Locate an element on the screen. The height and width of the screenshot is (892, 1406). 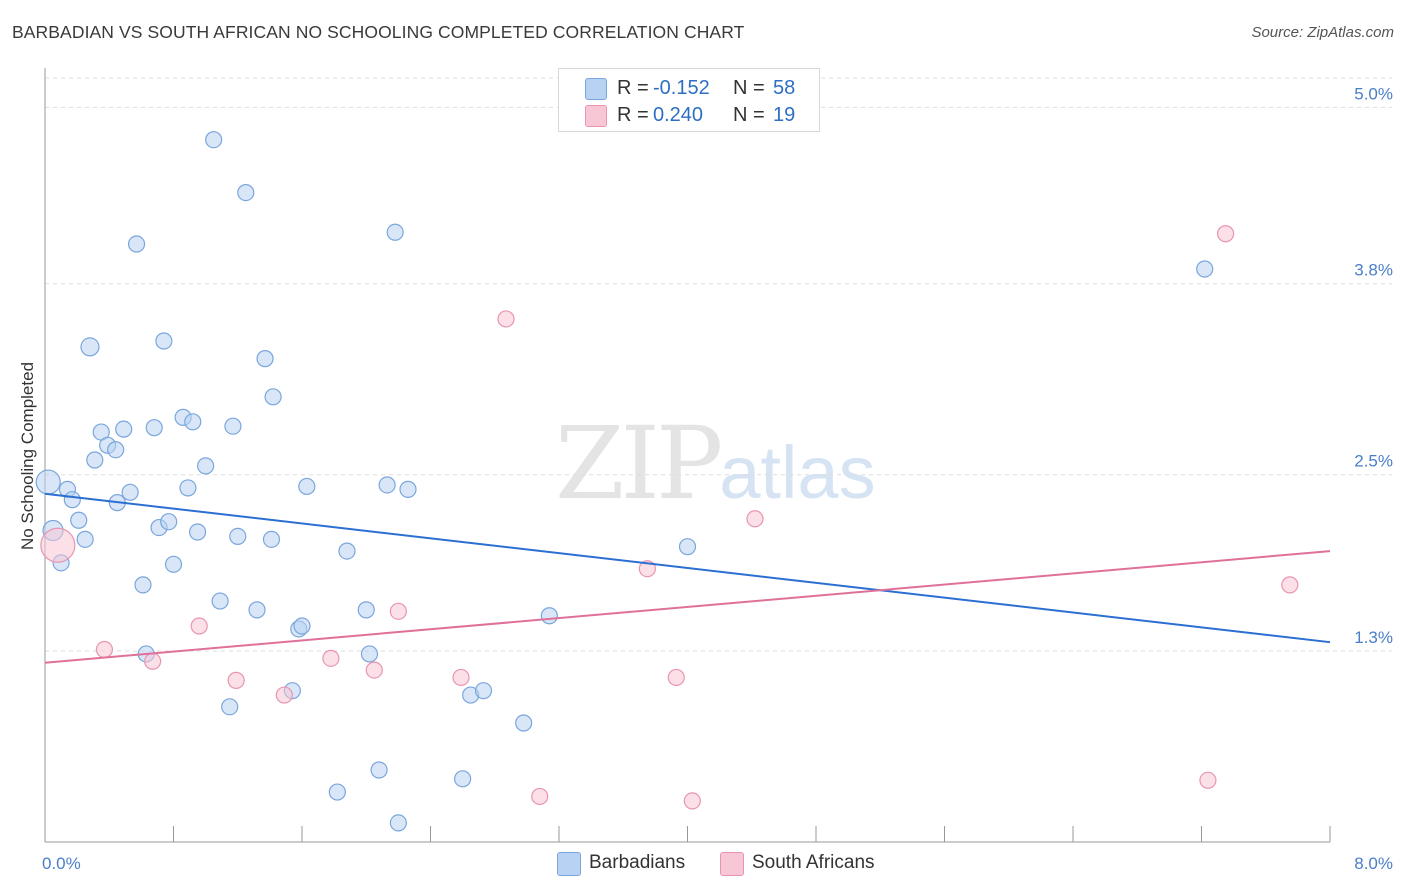
legend-row-barbadians: R = -0.152 N = 58 is located at coordinates (689, 89).